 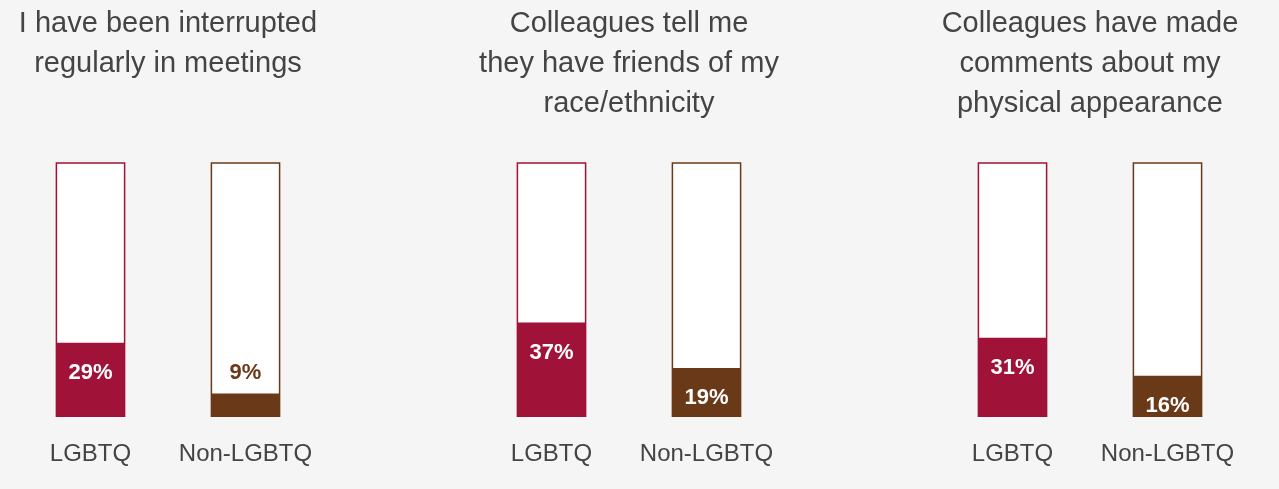 What do you see at coordinates (551, 351) in the screenshot?
I see `data-label: 37%` at bounding box center [551, 351].